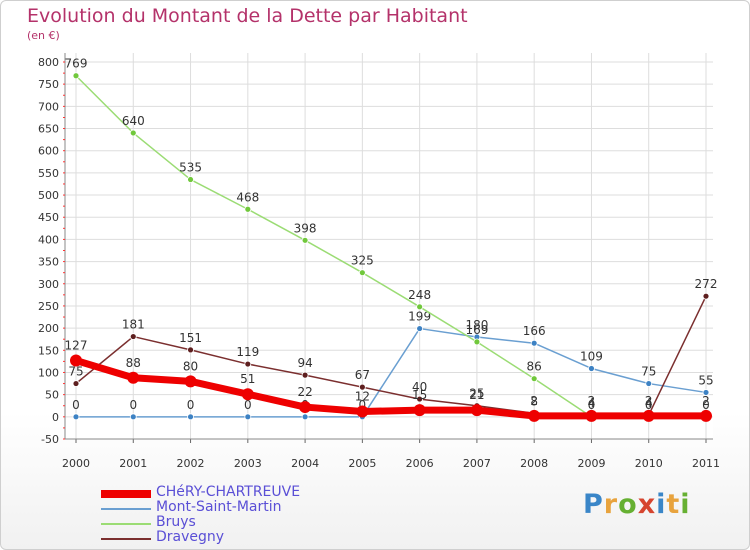 Image resolution: width=750 pixels, height=550 pixels. I want to click on y-tick-label: 100, so click(48, 372).